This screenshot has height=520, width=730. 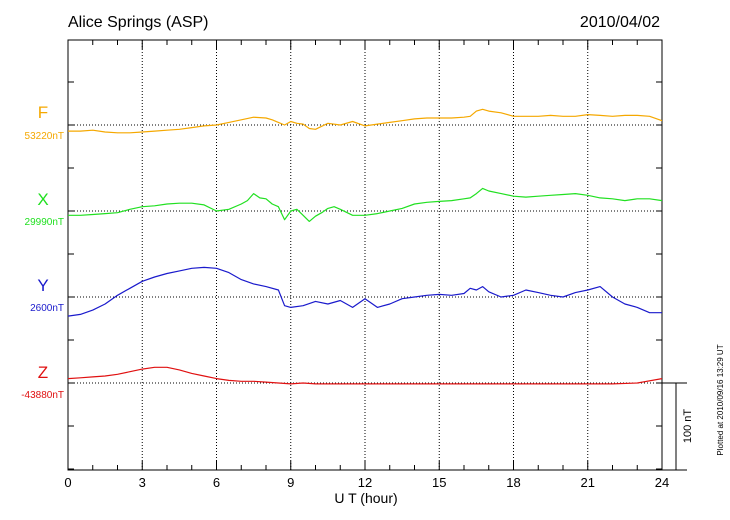 What do you see at coordinates (67, 482) in the screenshot?
I see `x-tick-label: 0` at bounding box center [67, 482].